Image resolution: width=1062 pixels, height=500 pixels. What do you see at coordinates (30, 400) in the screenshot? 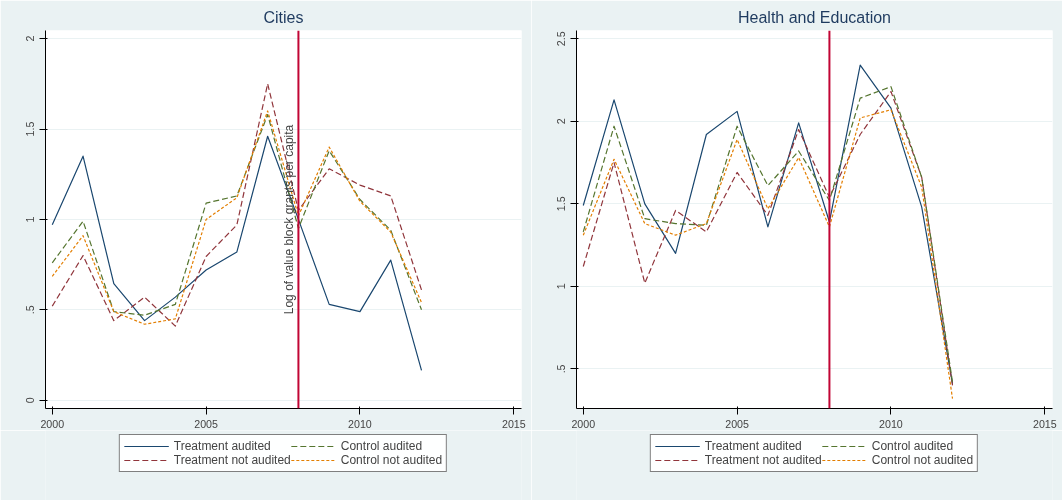
I see `y-tick-label: 0` at bounding box center [30, 400].